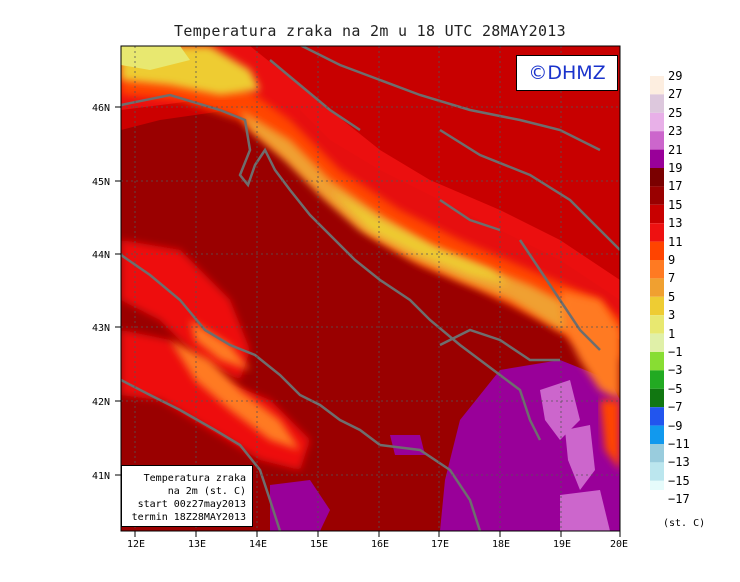 The image size is (740, 582). Describe the element at coordinates (567, 73) in the screenshot. I see `dhmz-logo: ©DHMZ` at that location.